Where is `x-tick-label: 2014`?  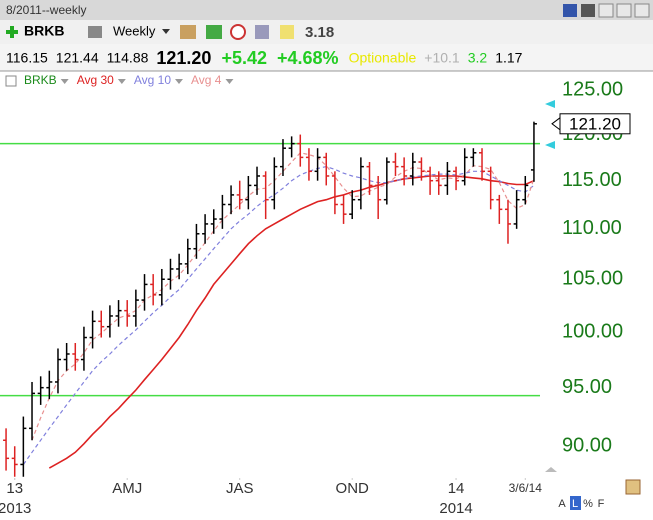 x-tick-label: 2014 is located at coordinates (455, 508).